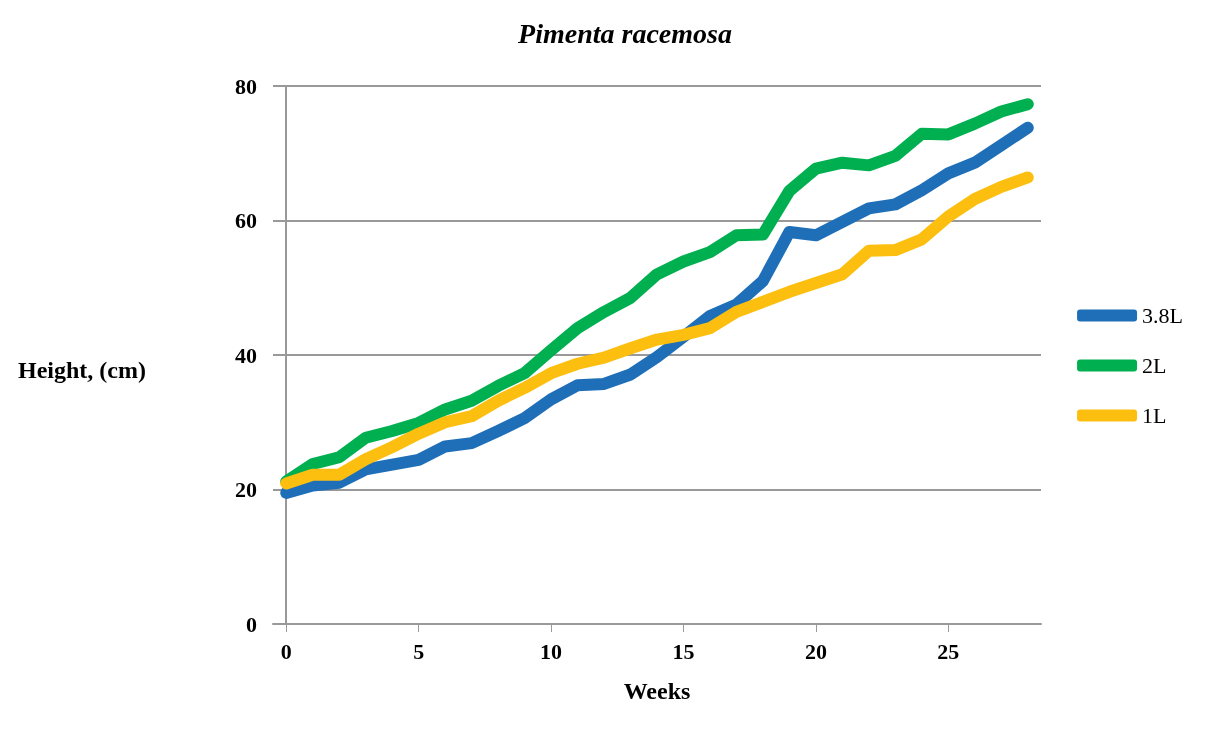  I want to click on x-tick-label: 10, so click(551, 651).